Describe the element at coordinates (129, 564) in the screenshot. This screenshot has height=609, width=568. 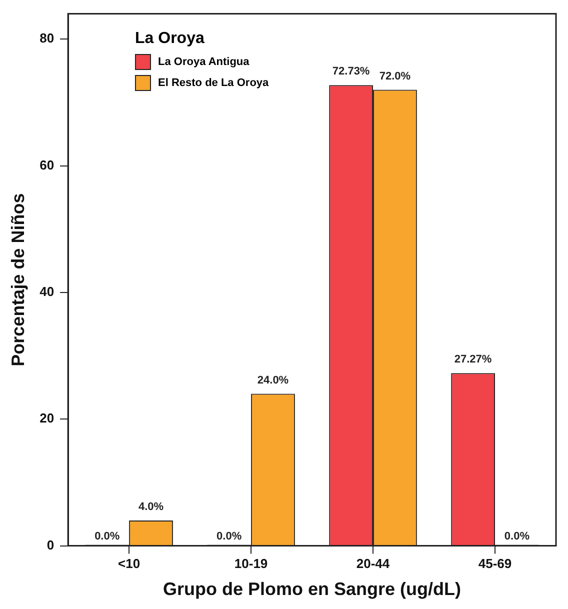
I see `x-tick-label: <10` at that location.